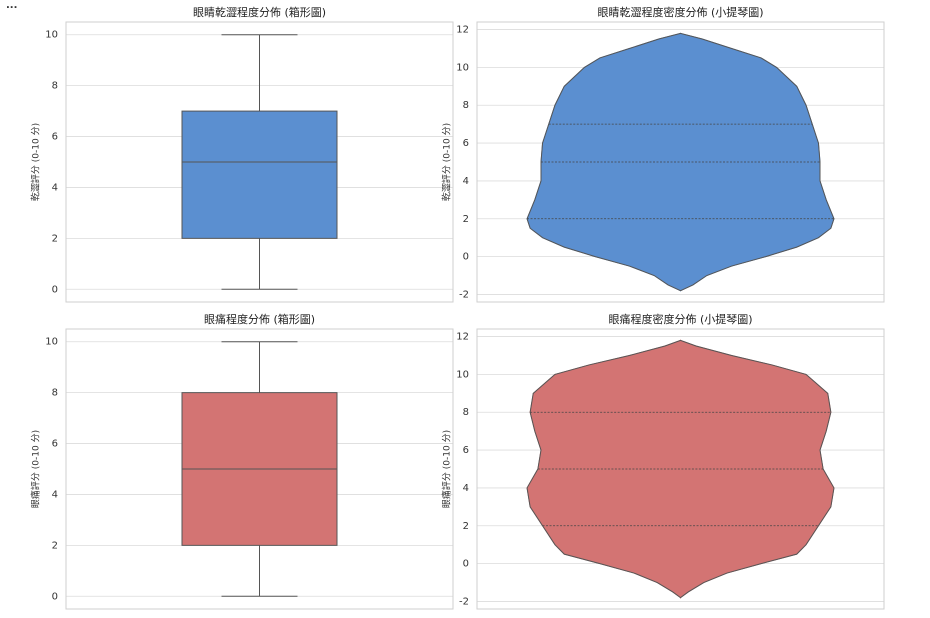  I want to click on chart-title: 眼痛程度密度分佈 (小提琴圖), so click(680, 319).